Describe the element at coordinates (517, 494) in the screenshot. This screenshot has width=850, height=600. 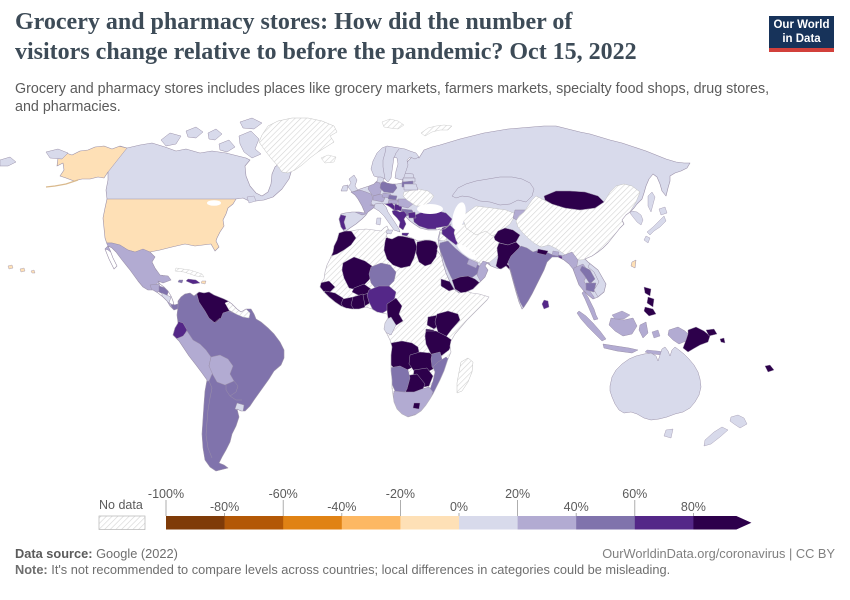
I see `svg-text: 20%` at that location.